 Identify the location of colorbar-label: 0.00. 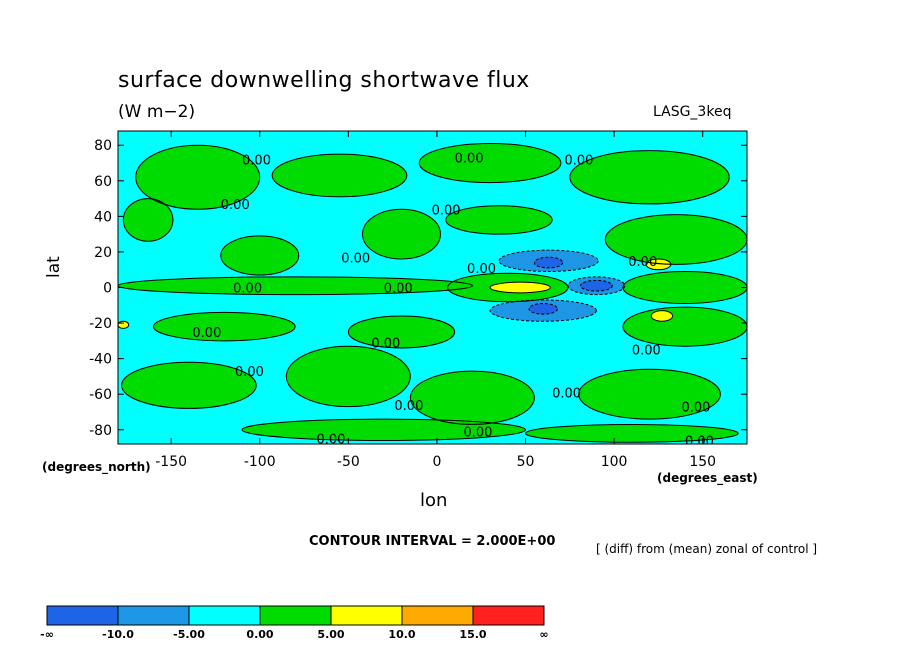
(259, 634).